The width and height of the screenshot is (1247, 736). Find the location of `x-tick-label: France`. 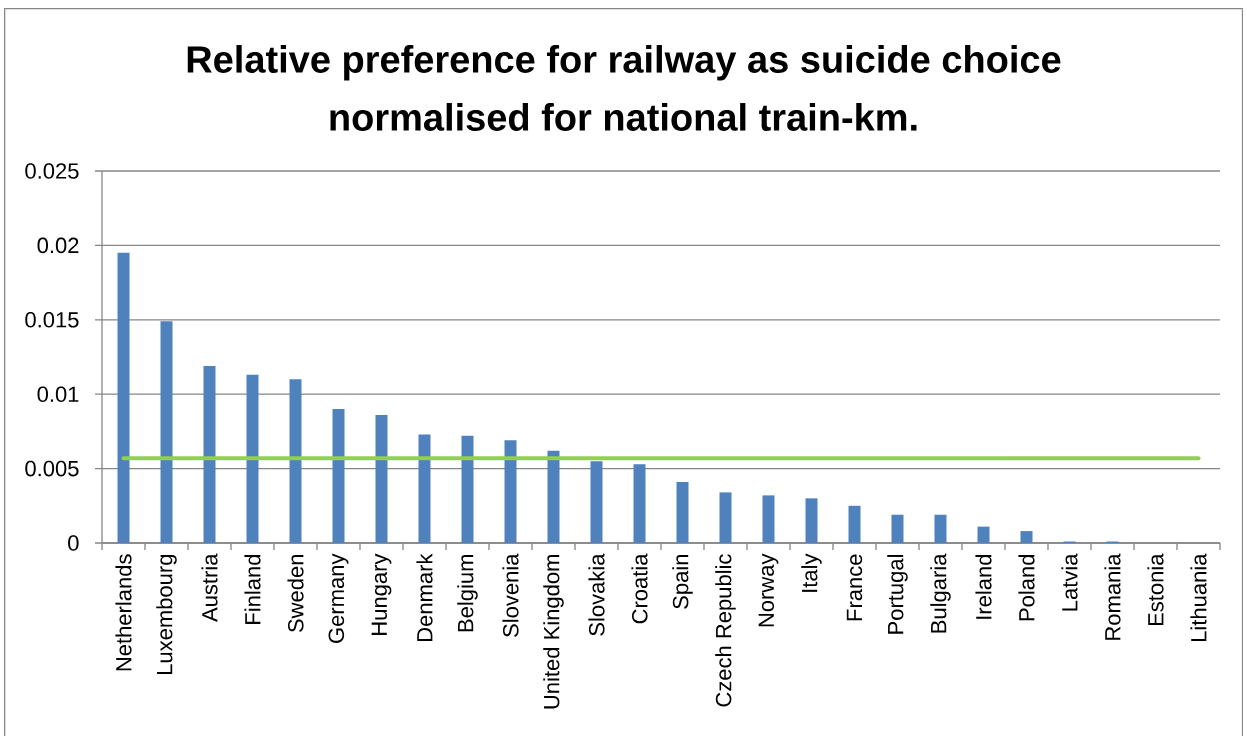

x-tick-label: France is located at coordinates (854, 587).